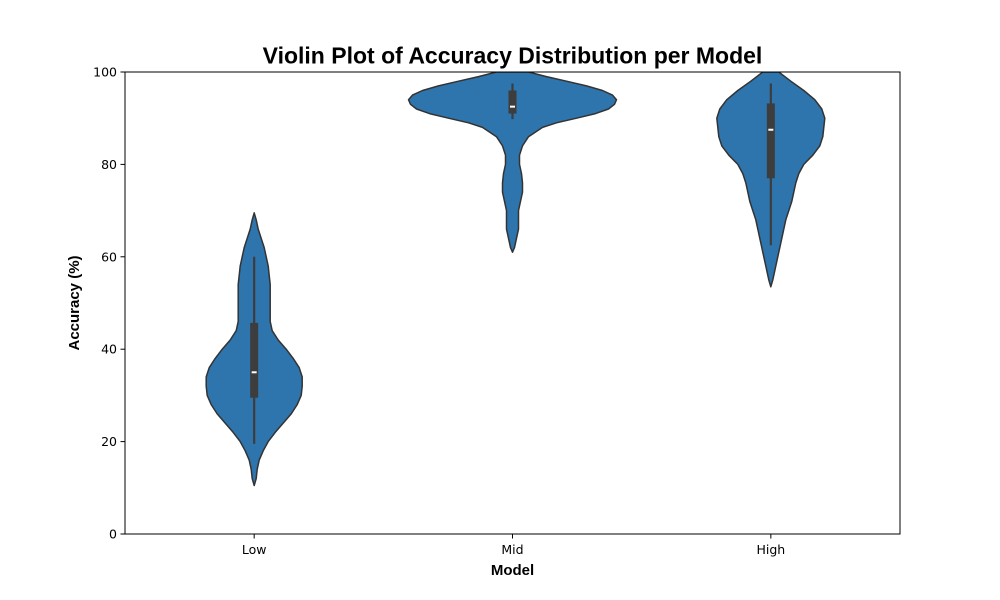 The width and height of the screenshot is (1000, 600). I want to click on y-axis: 0 20 40 60 80 100, so click(109, 303).